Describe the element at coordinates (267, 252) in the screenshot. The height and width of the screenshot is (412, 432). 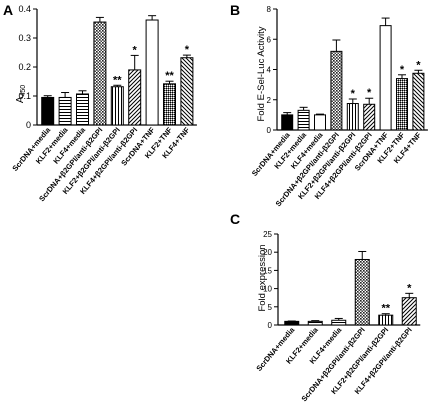
I see `panel-c-y-tick-label: 20` at that location.